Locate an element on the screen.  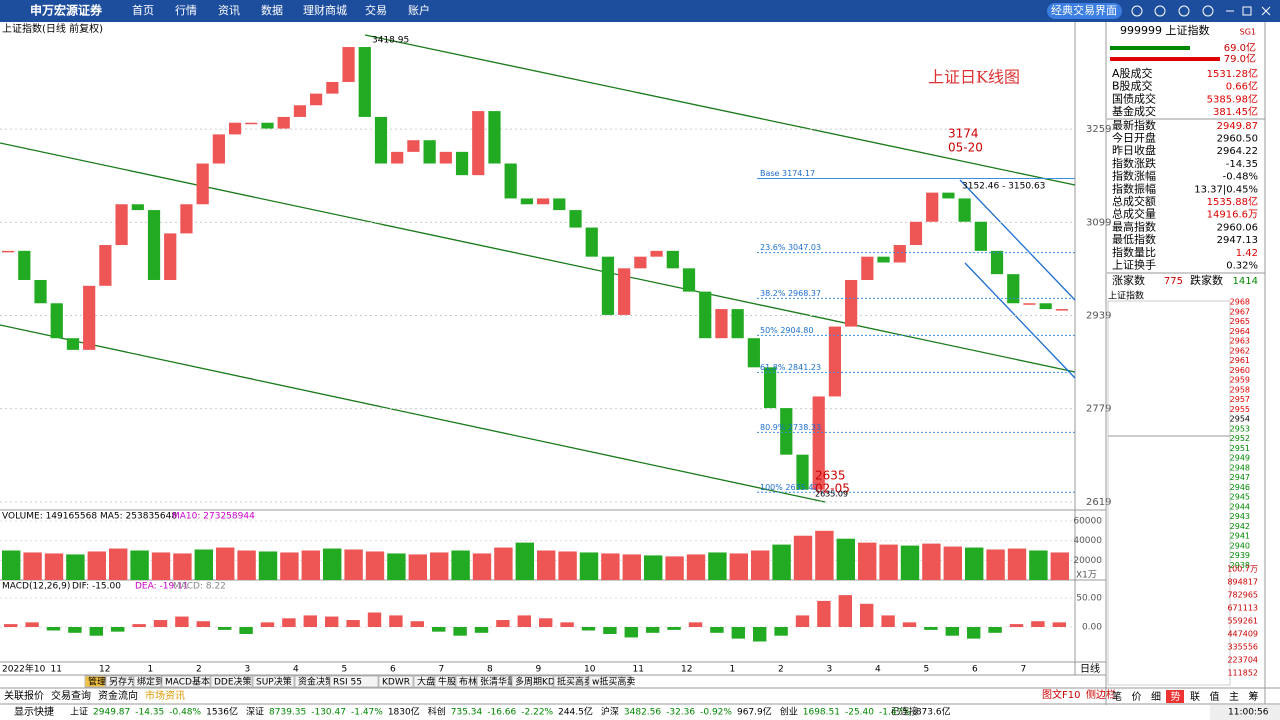
status-name: 沪深 is located at coordinates (610, 712).